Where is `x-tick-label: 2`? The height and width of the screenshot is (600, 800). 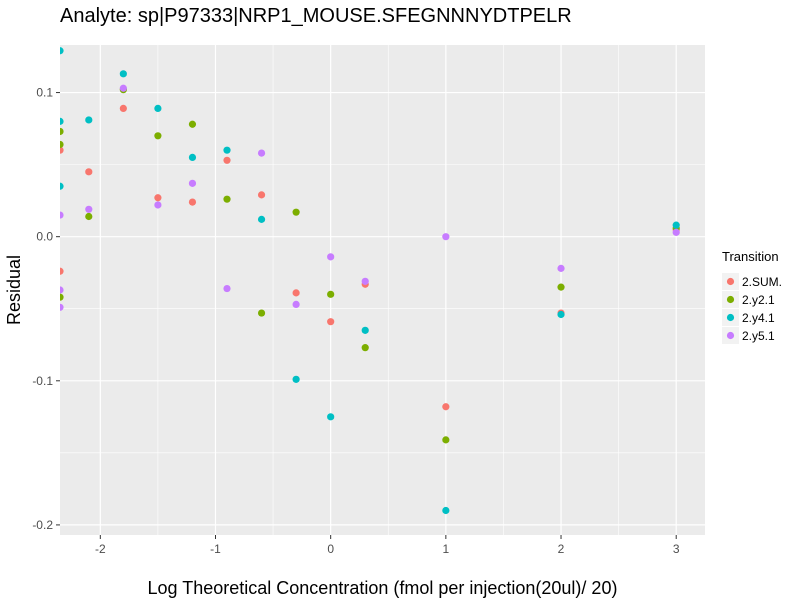
x-tick-label: 2 is located at coordinates (561, 549).